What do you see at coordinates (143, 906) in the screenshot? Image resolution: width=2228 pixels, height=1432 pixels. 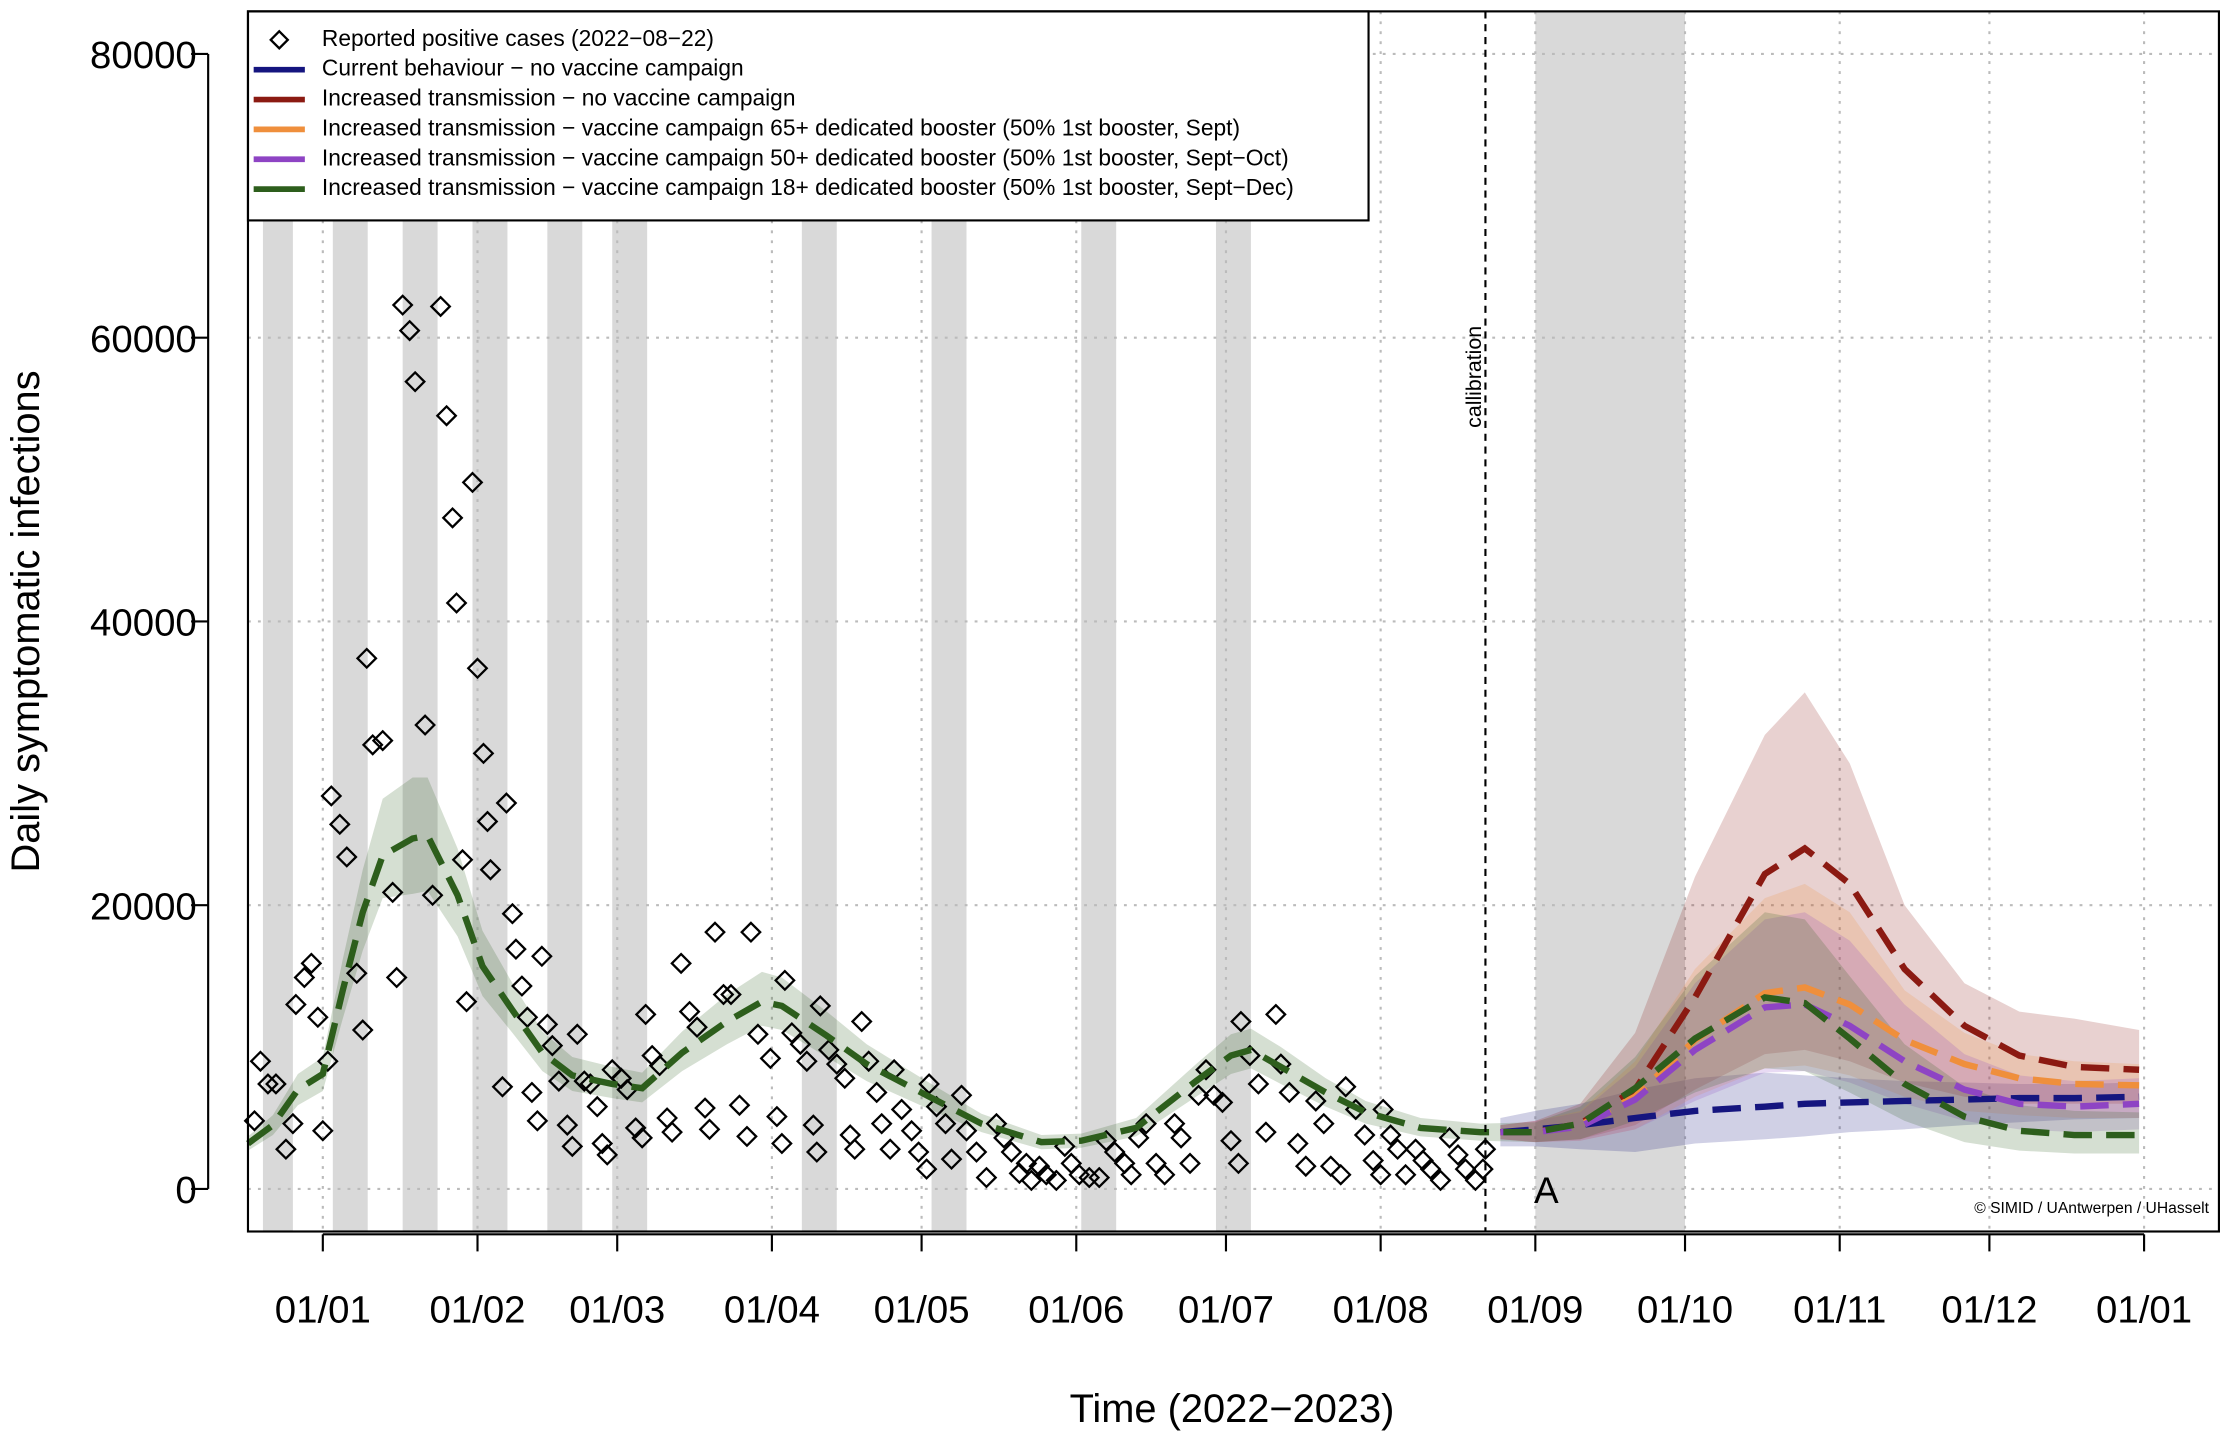 I see `y-tick-label: 20000` at bounding box center [143, 906].